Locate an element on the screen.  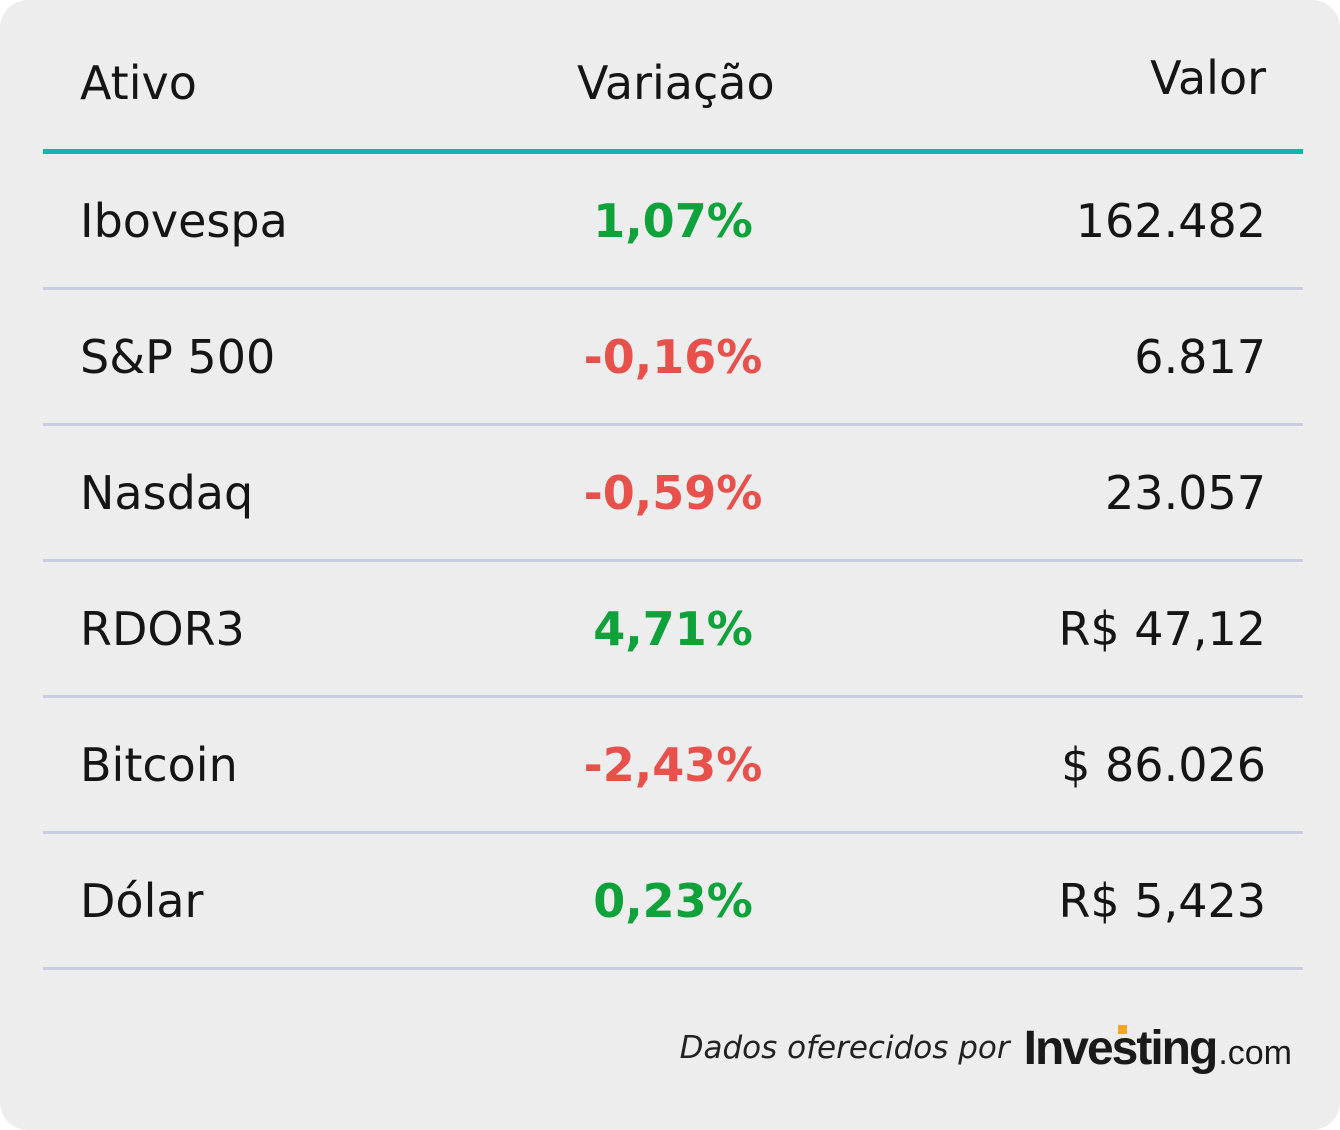
asset-change: 4,71% is located at coordinates (673, 628).